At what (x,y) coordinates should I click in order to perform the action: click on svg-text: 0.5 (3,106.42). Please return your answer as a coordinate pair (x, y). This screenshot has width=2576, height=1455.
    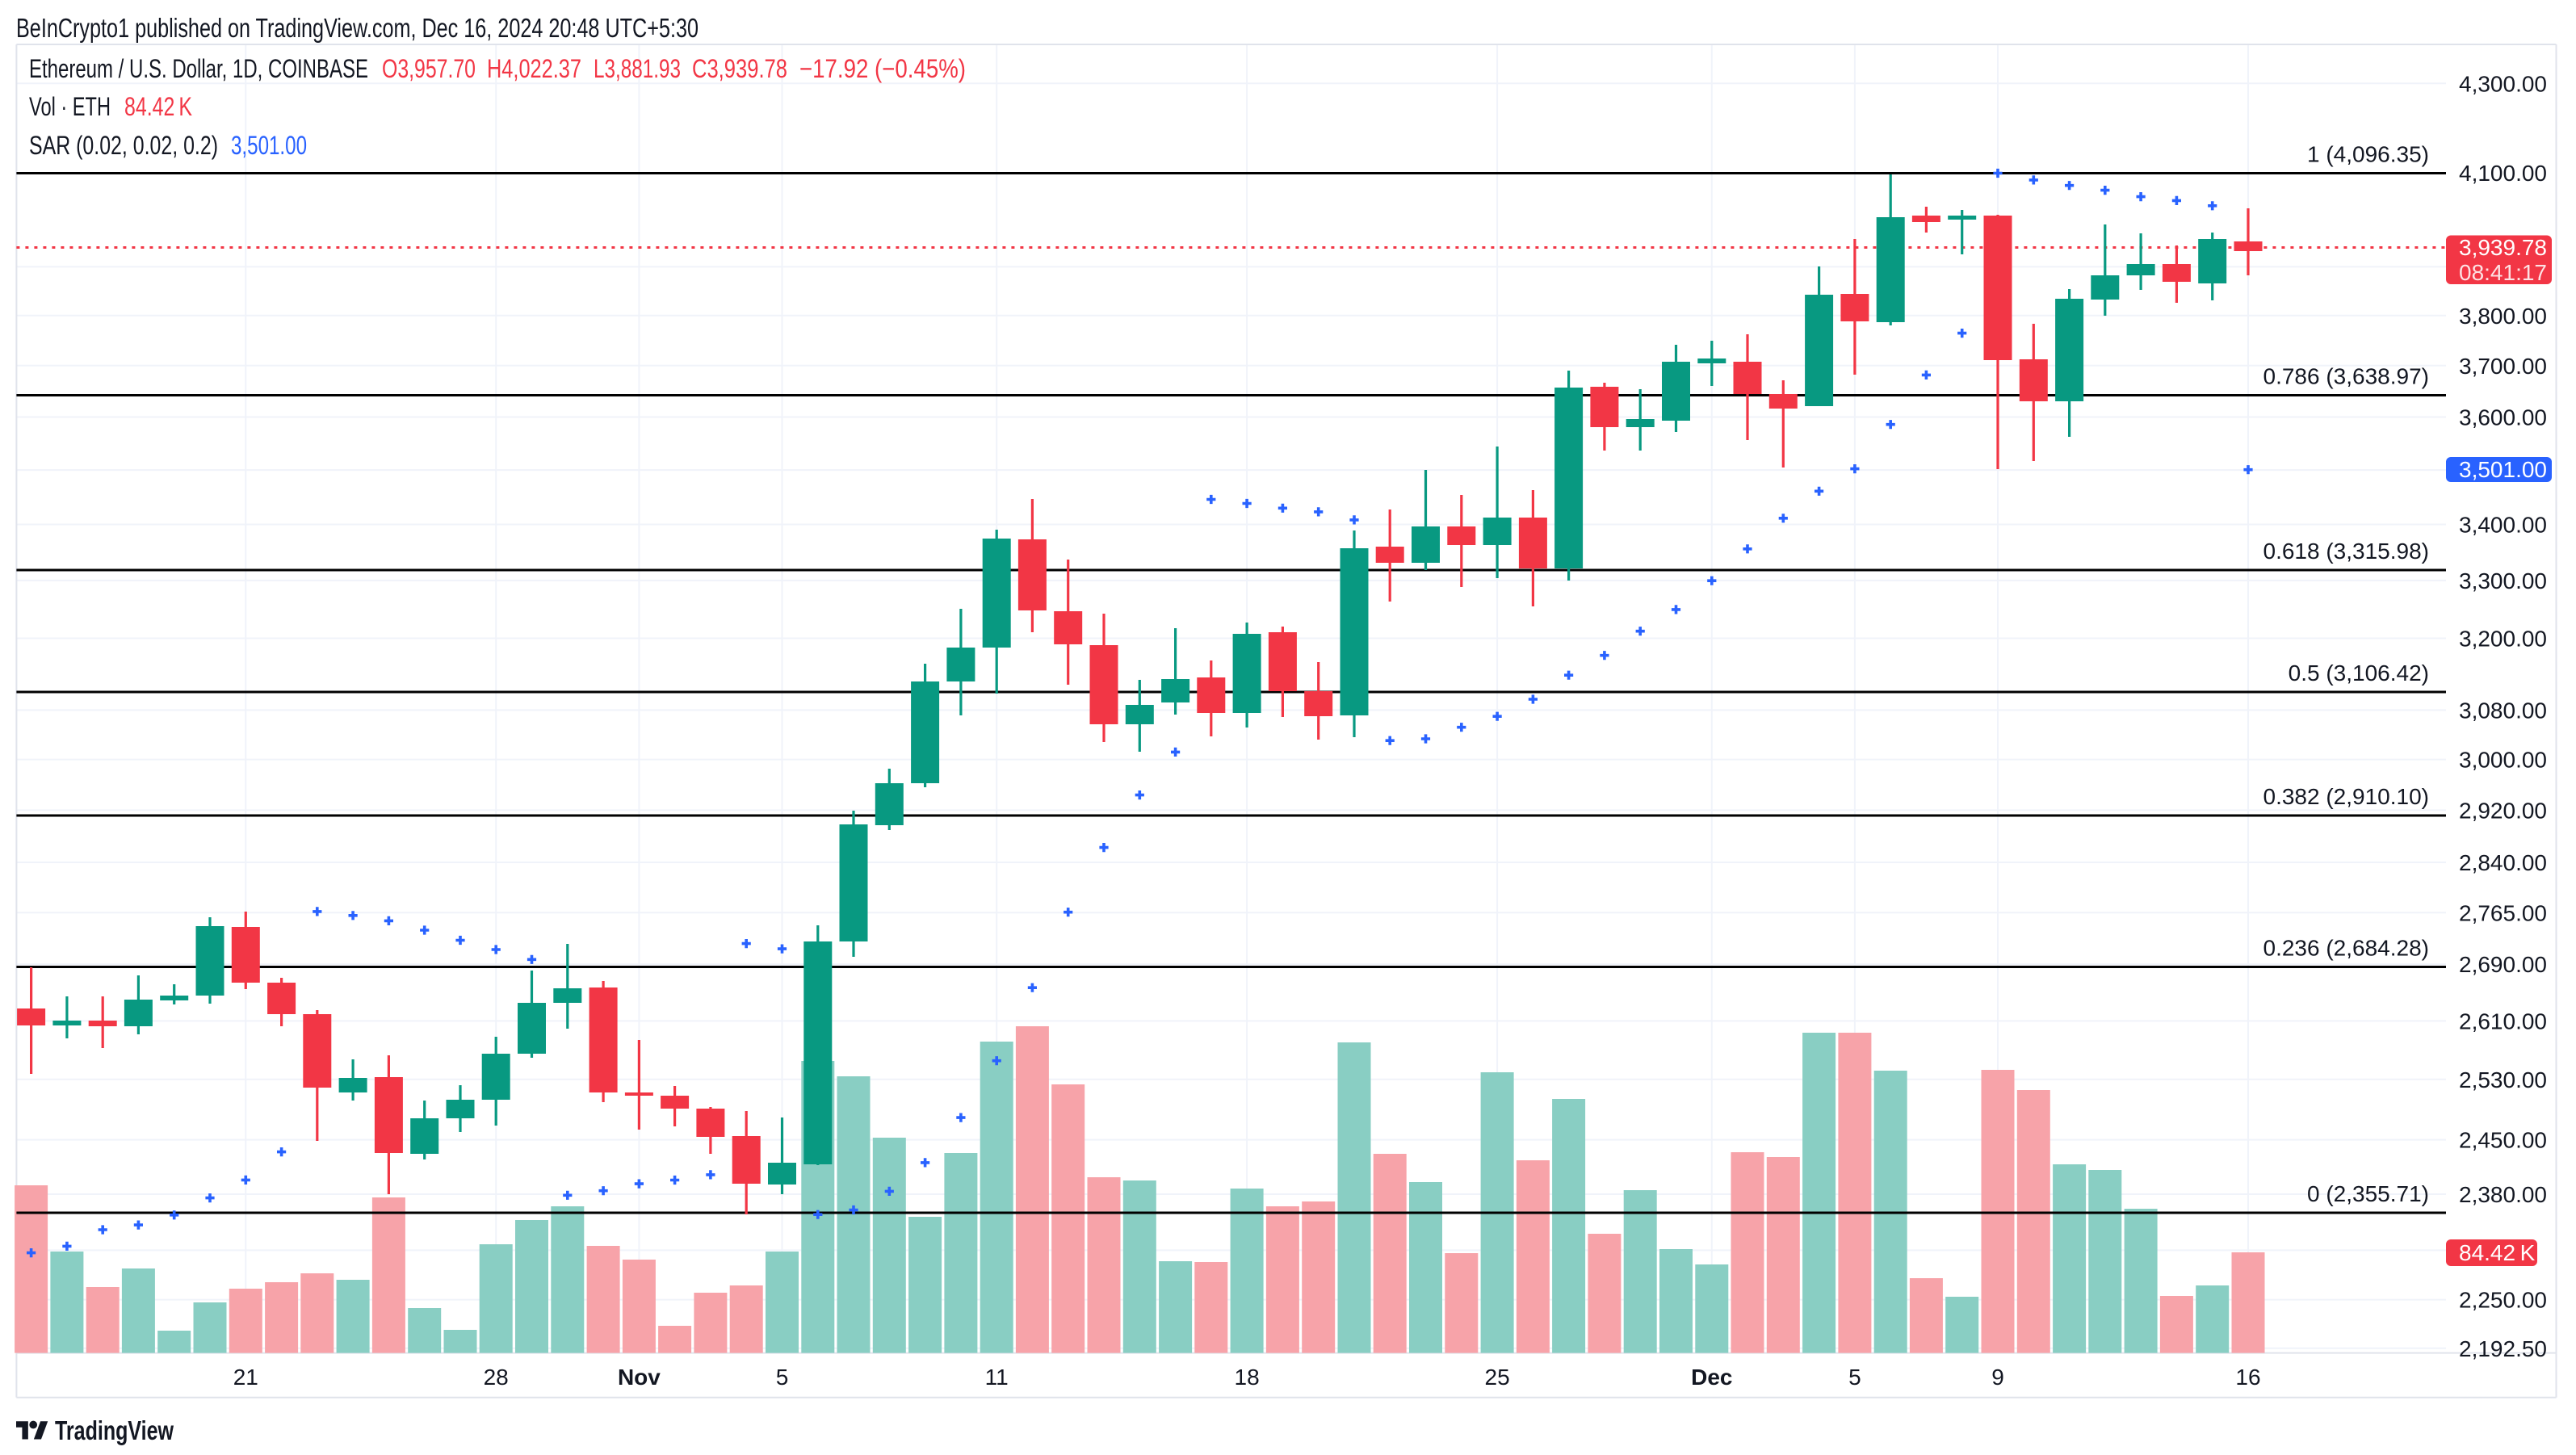
    Looking at the image, I should click on (2359, 673).